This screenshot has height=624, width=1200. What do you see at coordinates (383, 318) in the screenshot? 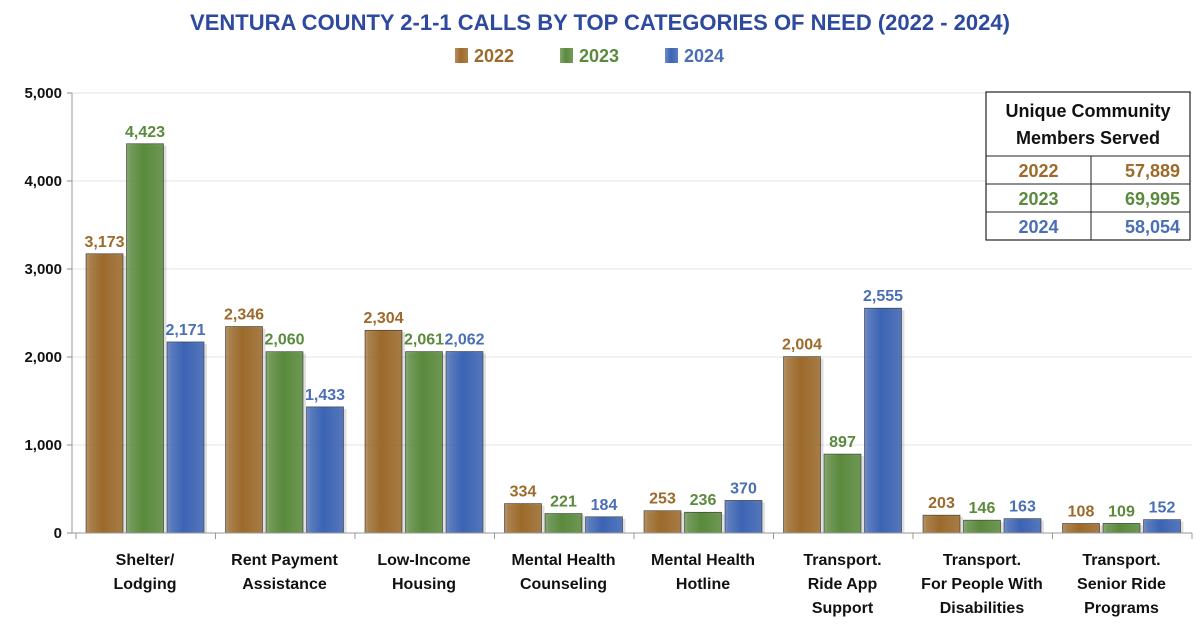
I see `data-label-2022-2: 2,304` at bounding box center [383, 318].